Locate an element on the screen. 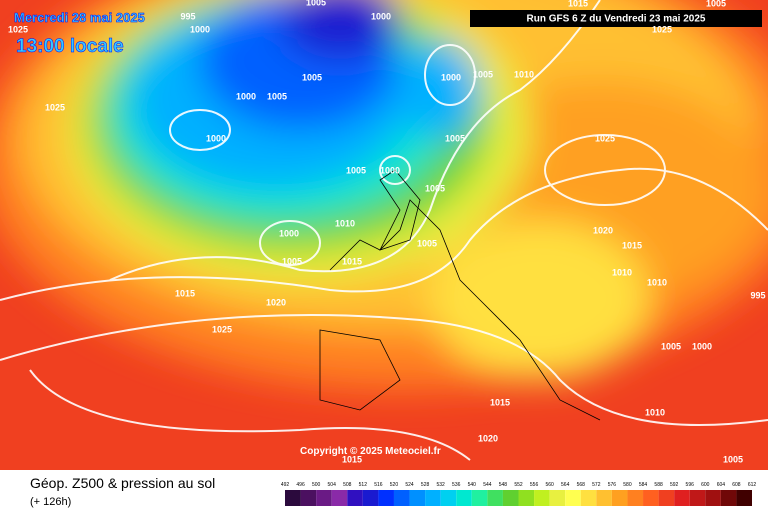 The image size is (768, 512). colorbar-label: 596 is located at coordinates (690, 485).